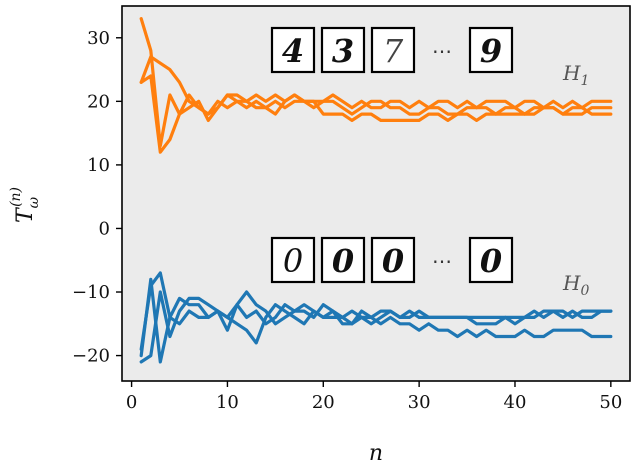  I want to click on handwritten-digit: 9, so click(491, 51).